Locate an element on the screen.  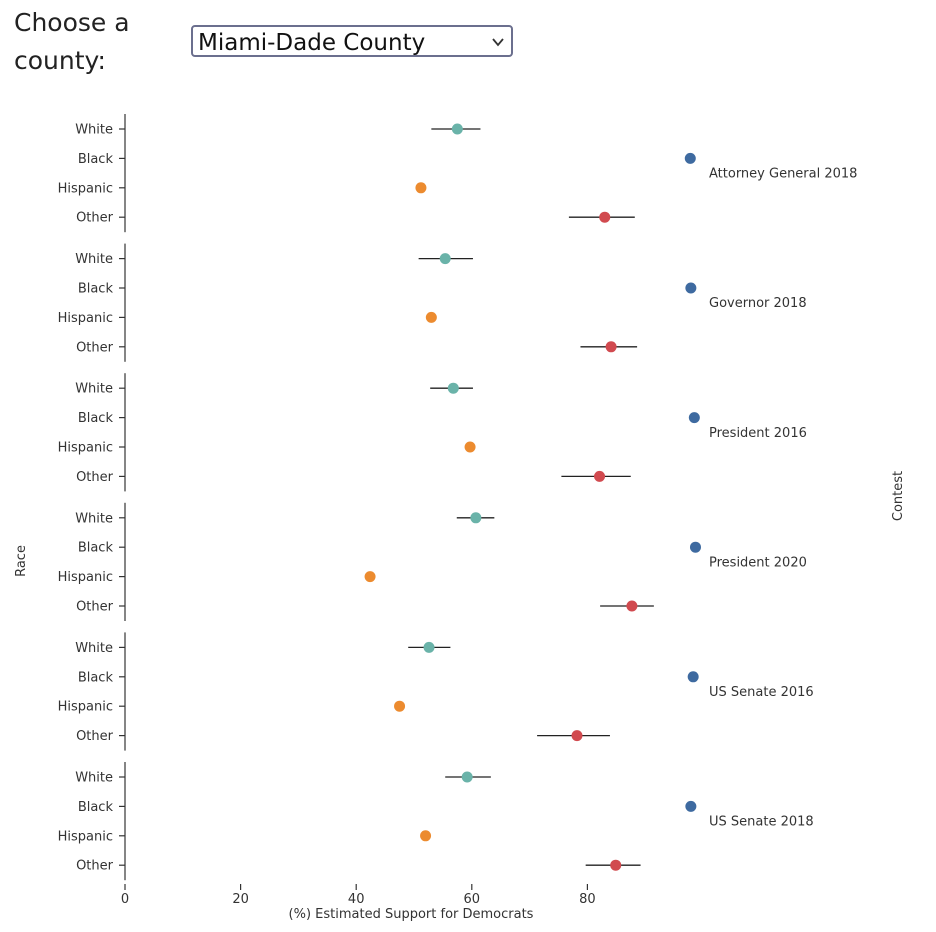
contest-group: White Black Hispanic Other Governor 2018 is located at coordinates (432, 302).